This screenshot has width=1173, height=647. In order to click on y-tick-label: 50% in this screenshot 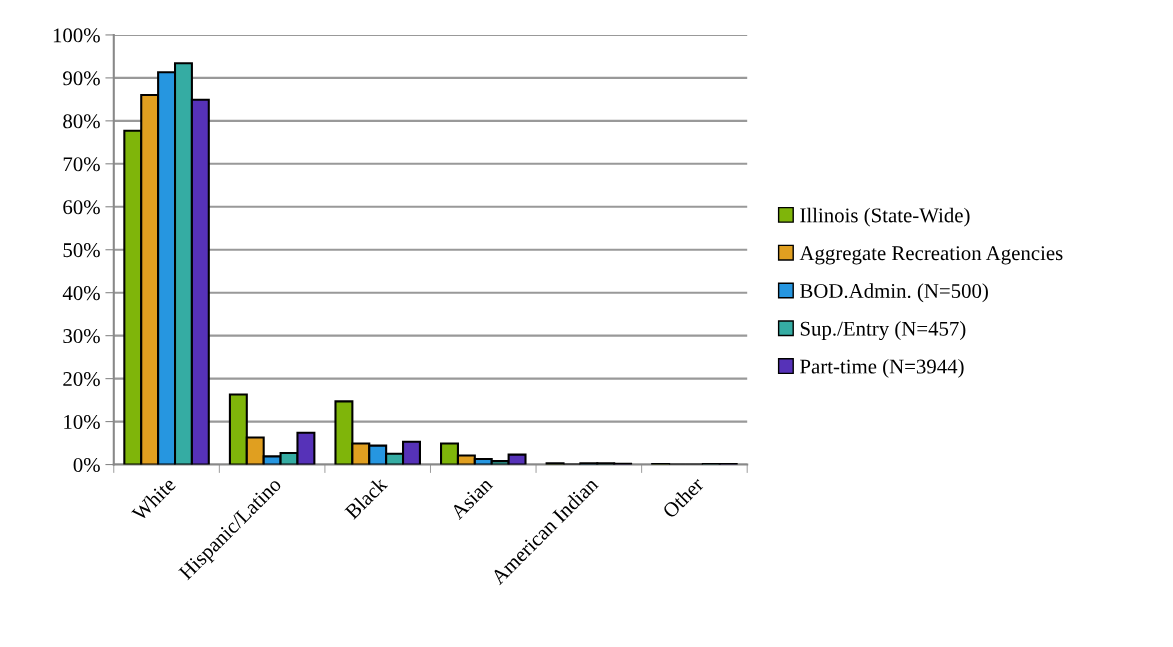, I will do `click(81, 250)`.